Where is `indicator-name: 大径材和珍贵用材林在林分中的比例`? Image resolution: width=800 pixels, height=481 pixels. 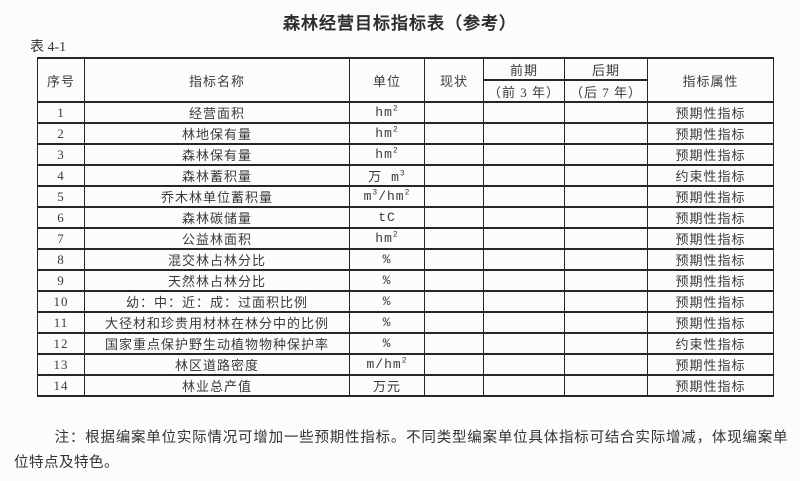 indicator-name: 大径材和珍贵用材林在林分中的比例 is located at coordinates (217, 322).